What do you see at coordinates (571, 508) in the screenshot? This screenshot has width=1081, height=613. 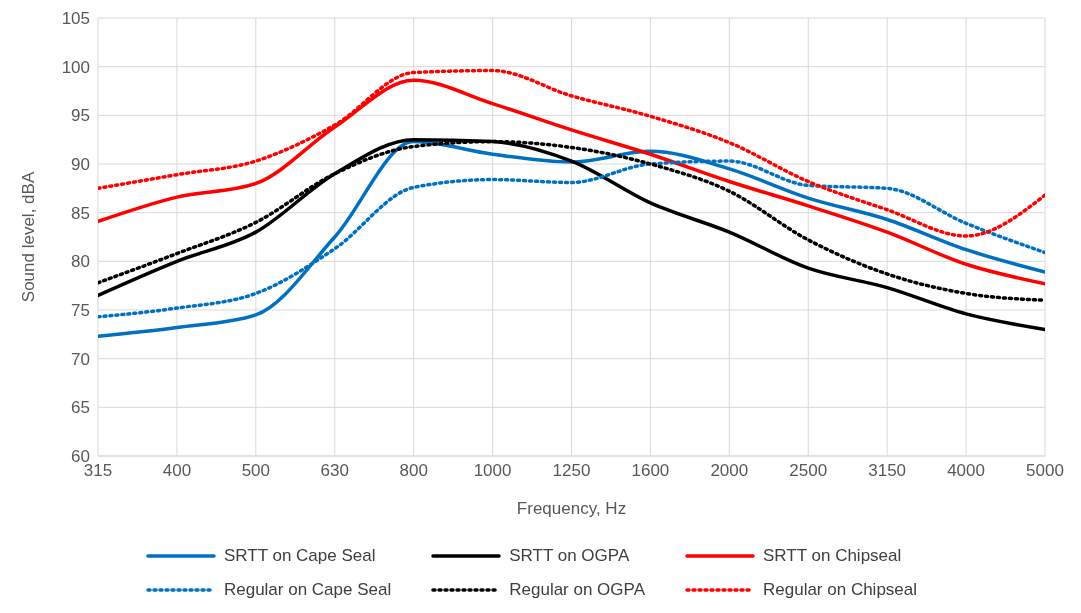 I see `x-axis-title: Frequency, Hz` at bounding box center [571, 508].